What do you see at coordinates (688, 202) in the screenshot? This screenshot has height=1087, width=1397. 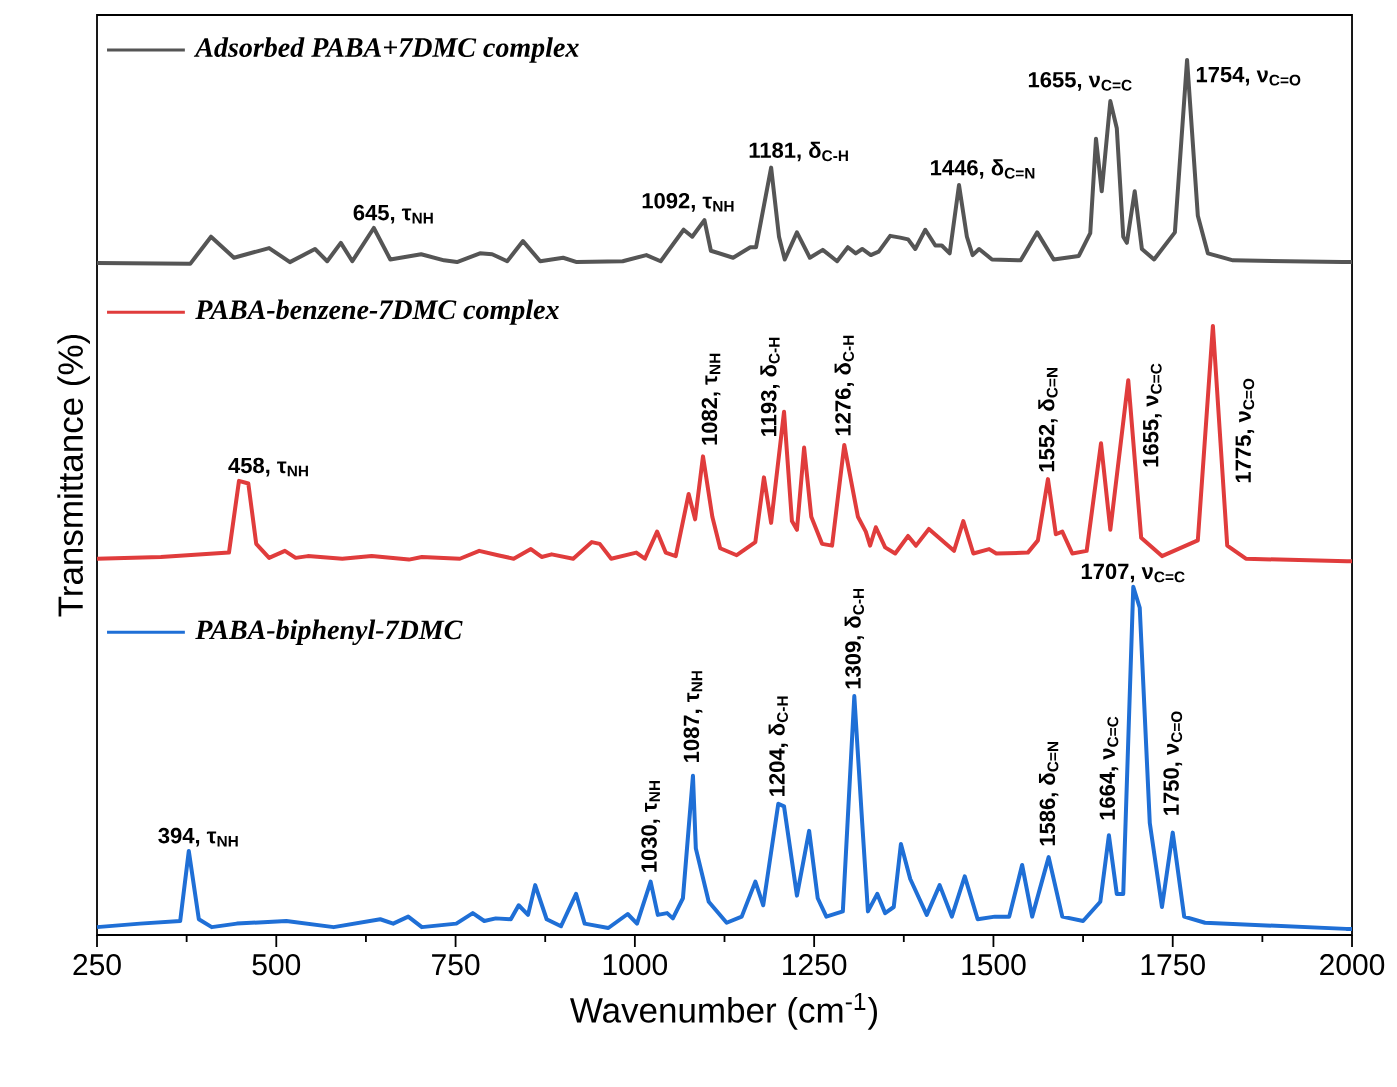 I see `annotation: 1092, τ$_{NH}$` at bounding box center [688, 202].